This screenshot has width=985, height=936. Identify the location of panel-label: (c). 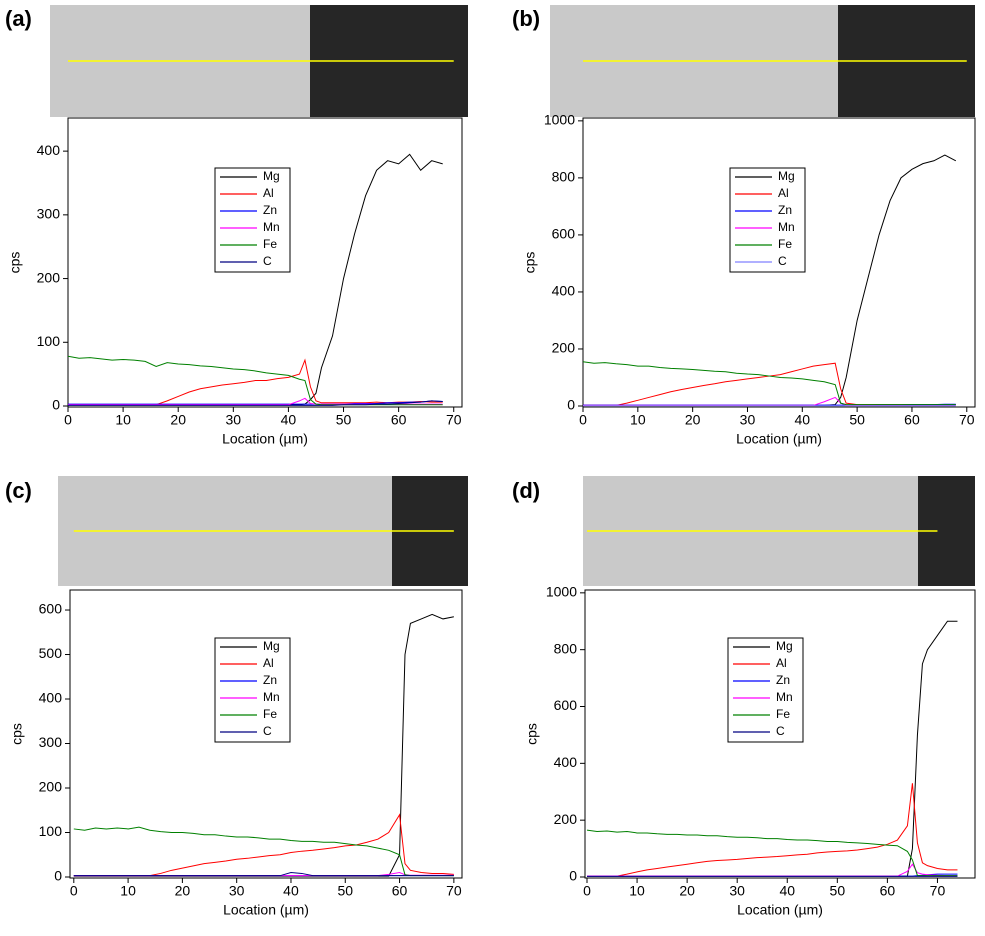
(18, 490).